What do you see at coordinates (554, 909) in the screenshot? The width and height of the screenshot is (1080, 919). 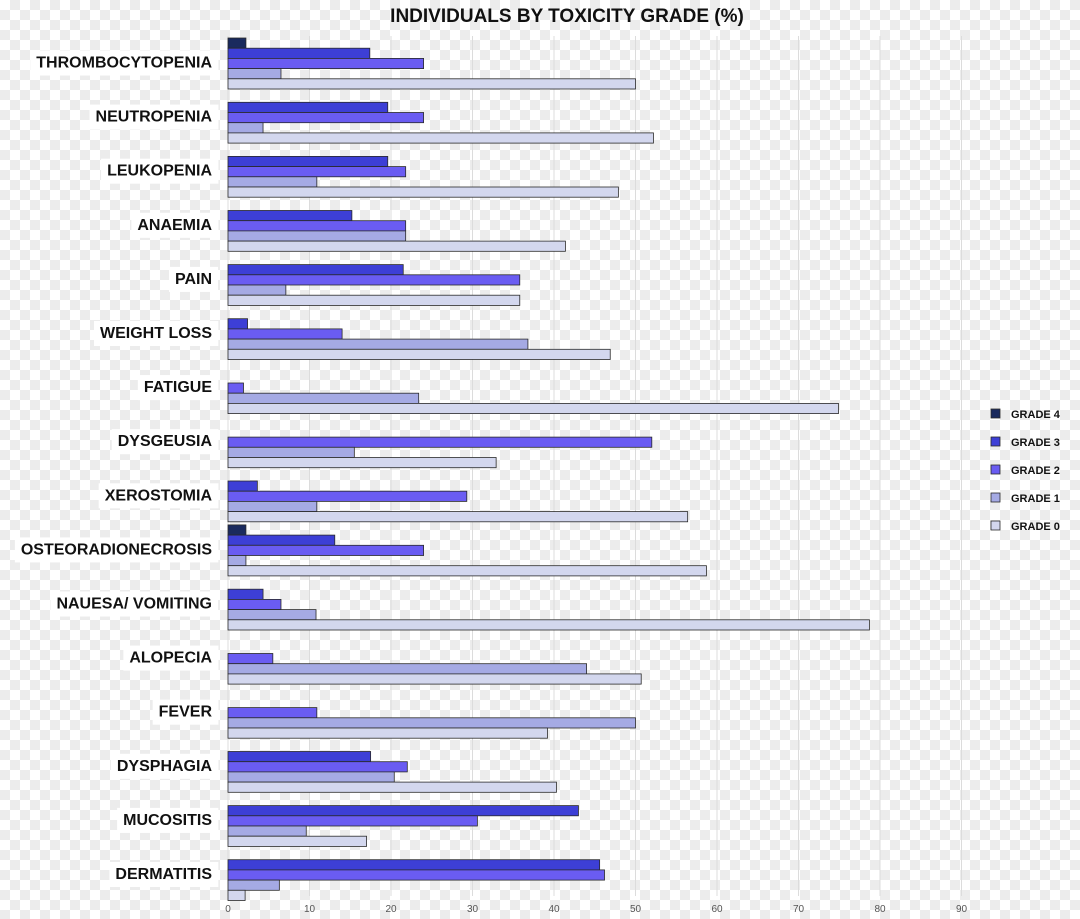 I see `x-tick-label: 40` at bounding box center [554, 909].